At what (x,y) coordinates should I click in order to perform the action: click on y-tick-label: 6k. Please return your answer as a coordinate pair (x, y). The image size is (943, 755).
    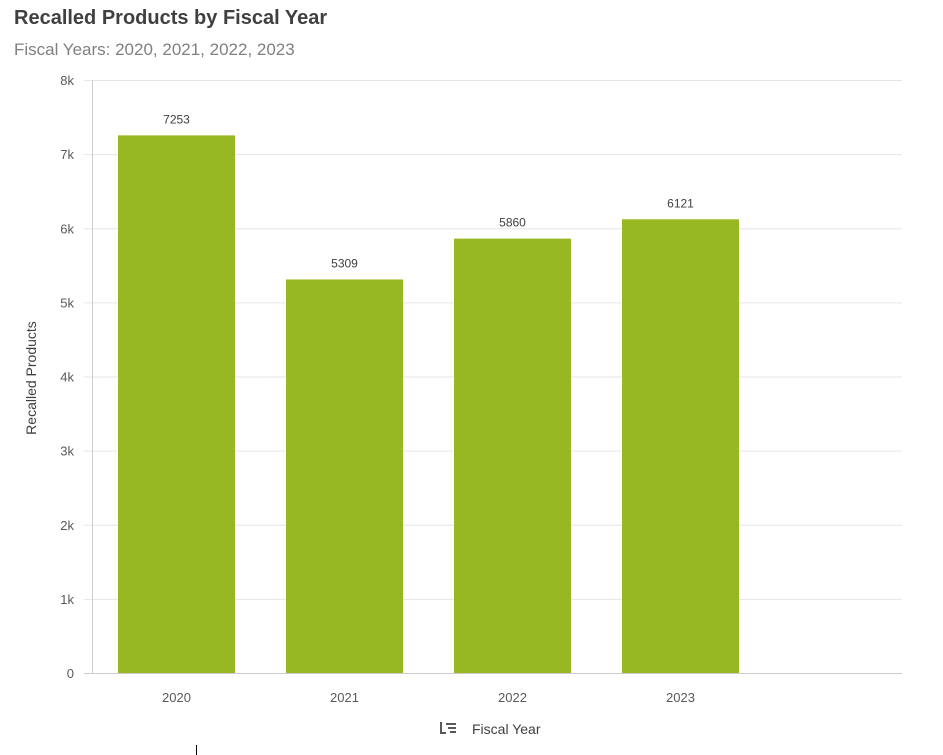
    Looking at the image, I should click on (67, 228).